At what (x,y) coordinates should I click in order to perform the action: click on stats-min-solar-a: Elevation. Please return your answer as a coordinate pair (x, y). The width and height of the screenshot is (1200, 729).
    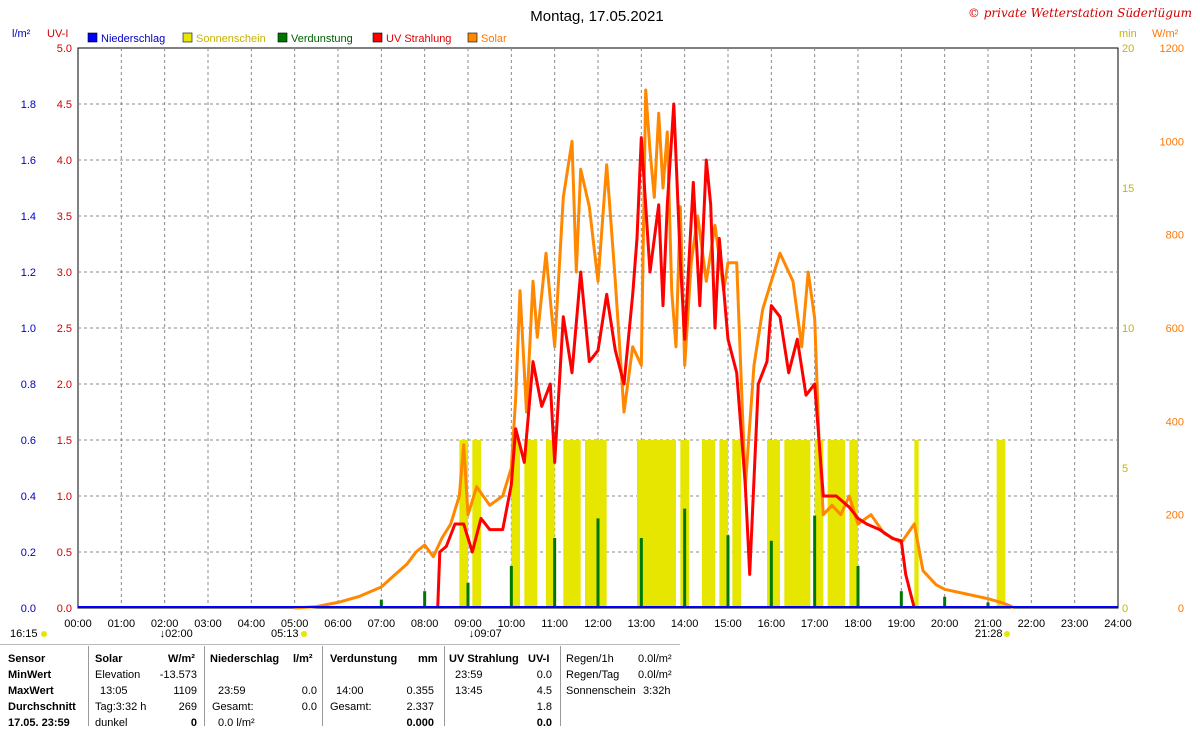
    Looking at the image, I should click on (118, 675).